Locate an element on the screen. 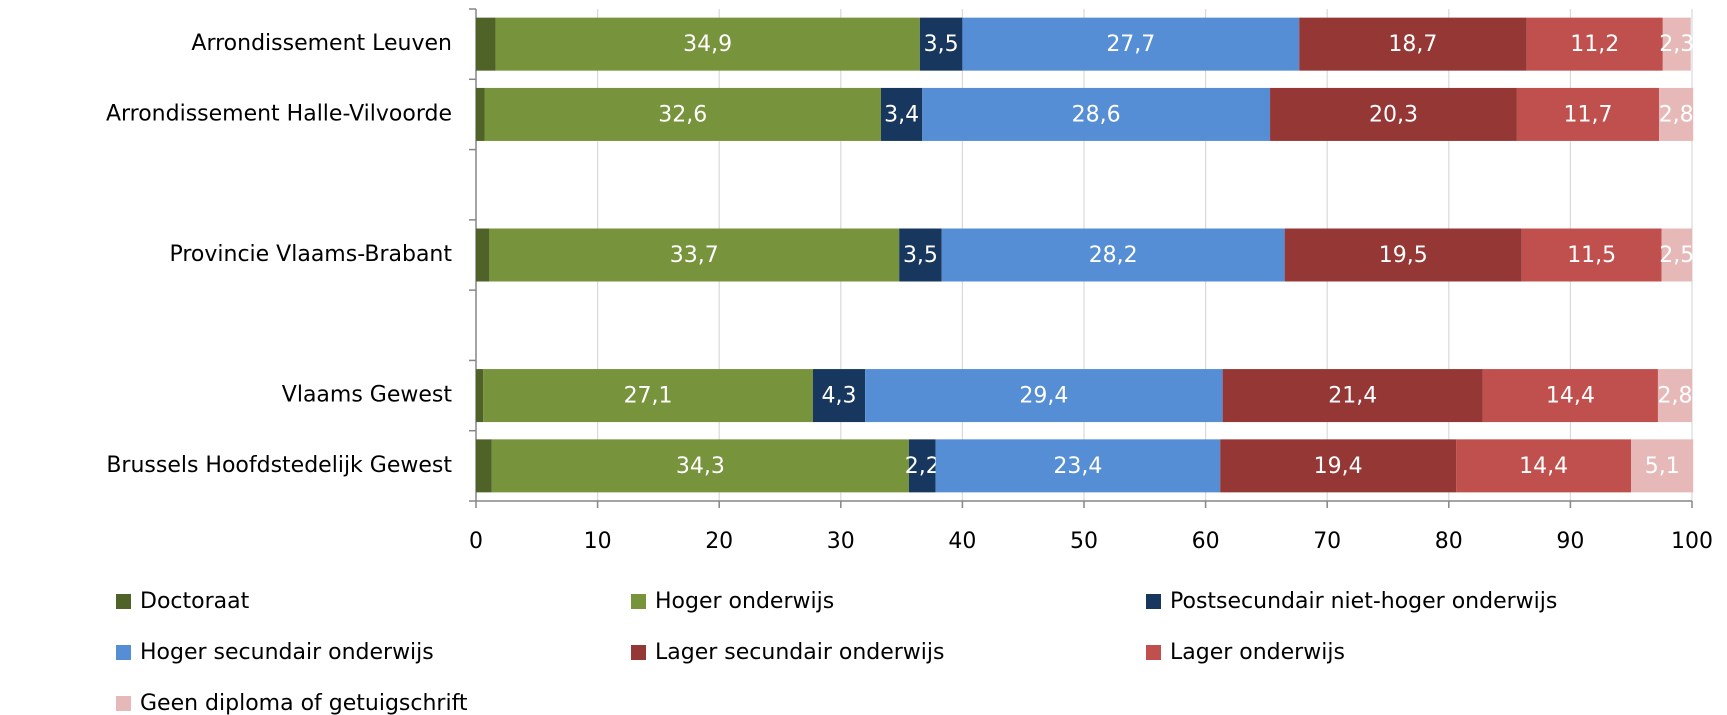 The height and width of the screenshot is (715, 1727). value-label: 21,4 is located at coordinates (1352, 396).